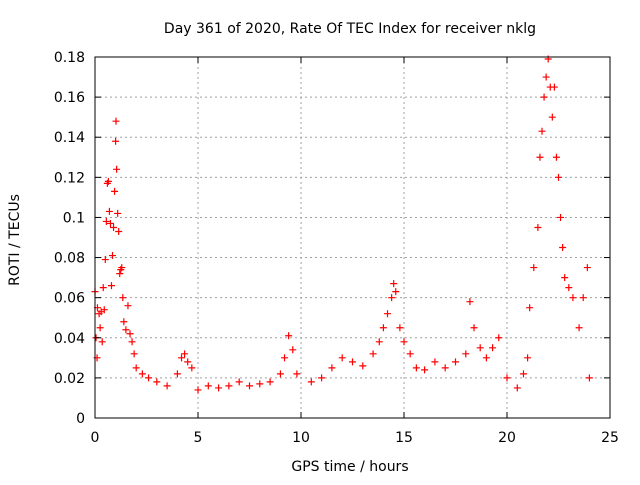 Image resolution: width=640 pixels, height=485 pixels. Describe the element at coordinates (198, 438) in the screenshot. I see `x-tick-label: 5` at that location.